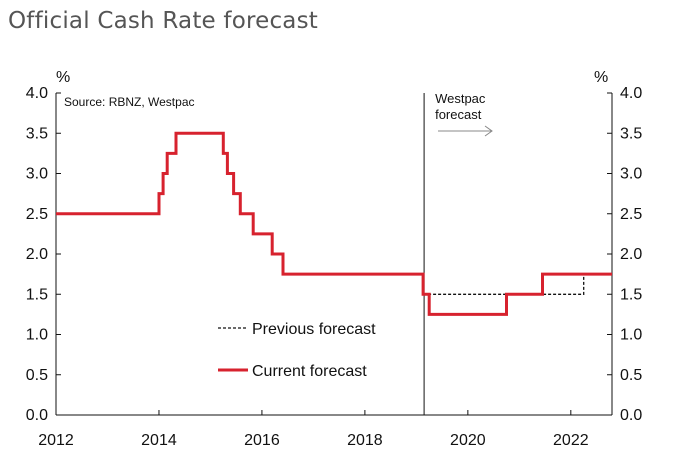 This screenshot has width=677, height=462. What do you see at coordinates (571, 440) in the screenshot?
I see `x-tick-label: 2022` at bounding box center [571, 440].